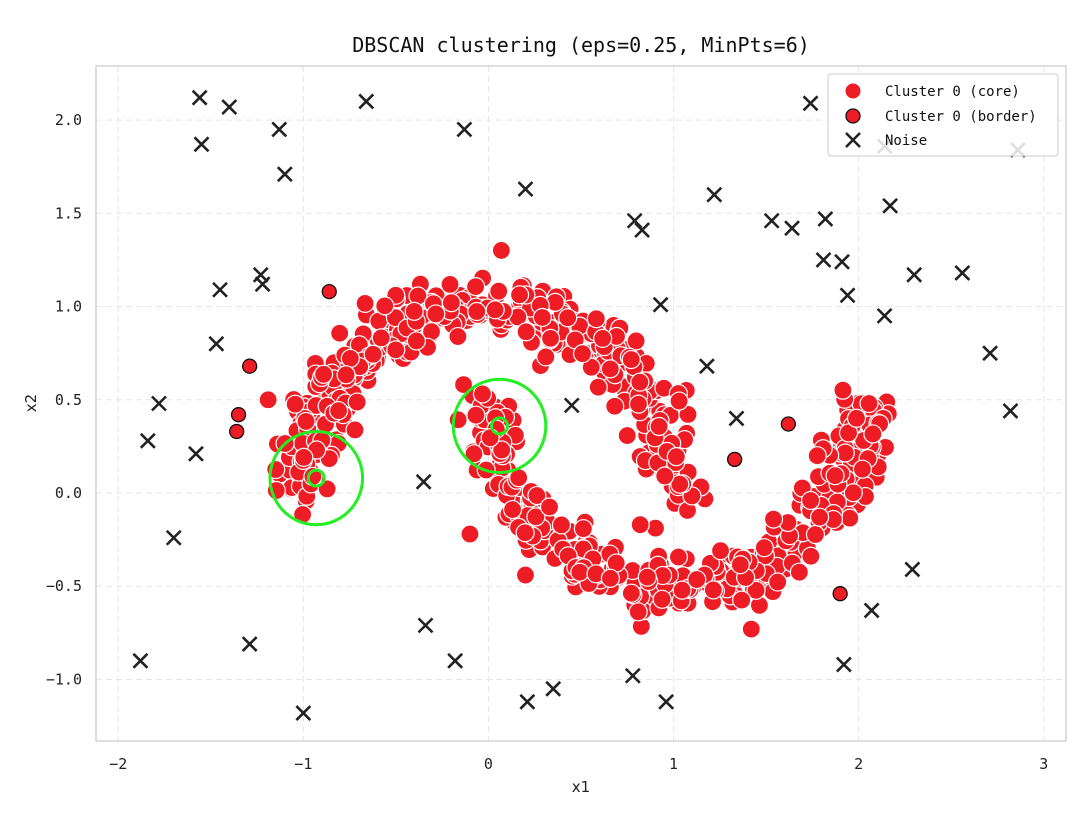 This screenshot has height=828, width=1080. Describe the element at coordinates (68, 213) in the screenshot. I see `y-tick-label: 1.5` at that location.